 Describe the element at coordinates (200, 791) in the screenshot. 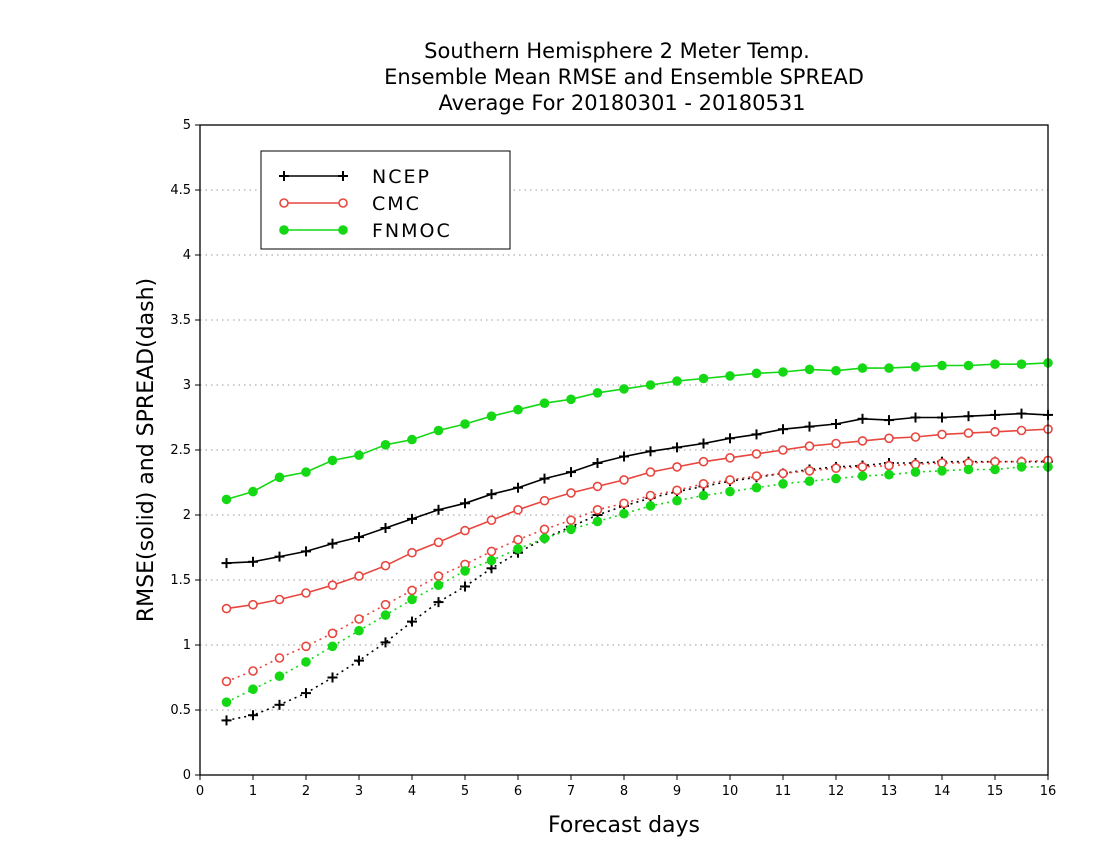

I see `x-tick-label: 0` at that location.